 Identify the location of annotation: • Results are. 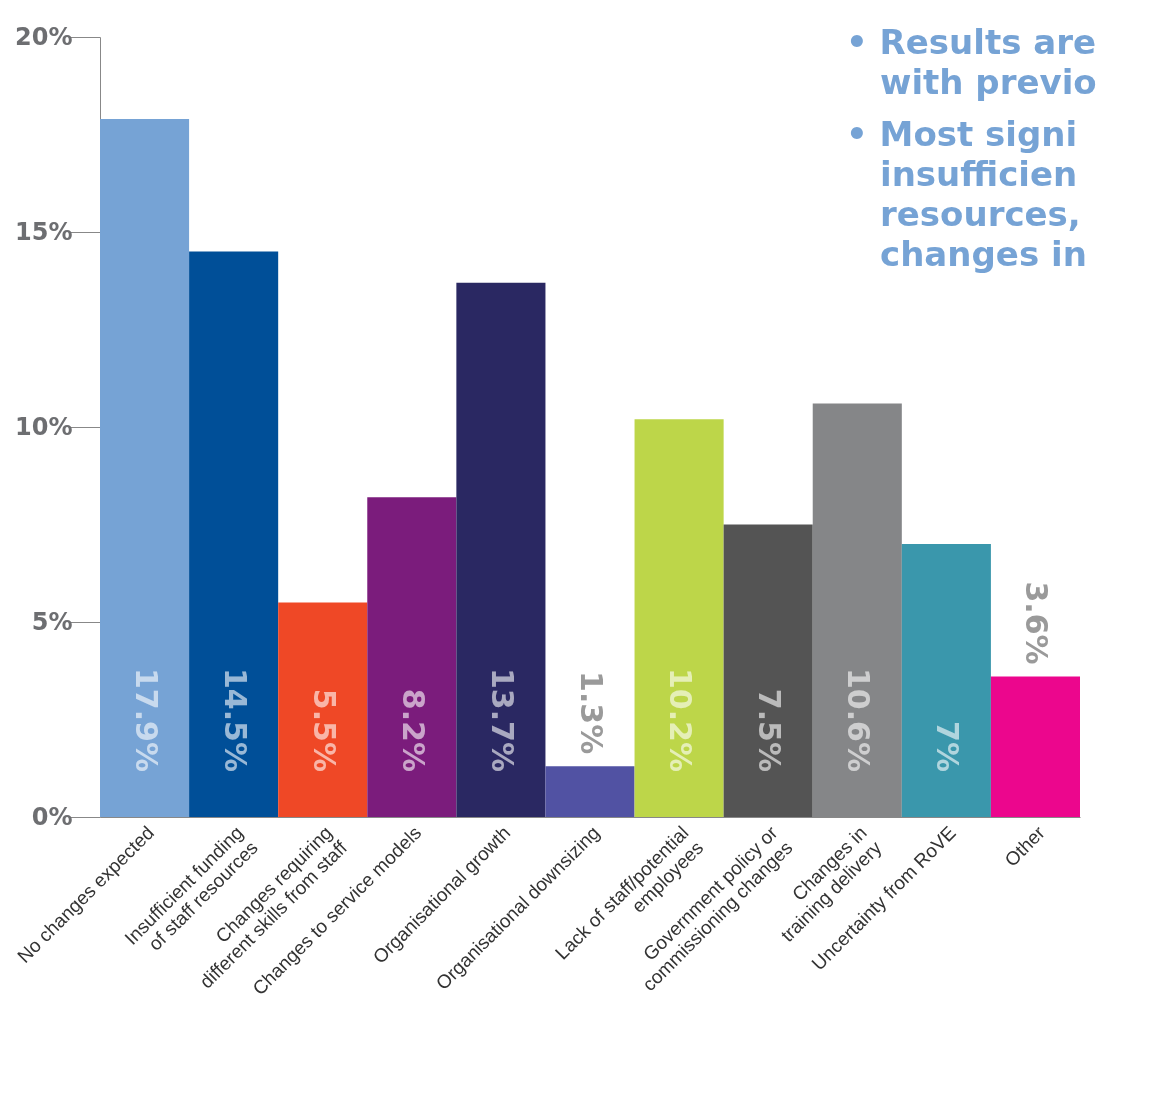
(971, 42).